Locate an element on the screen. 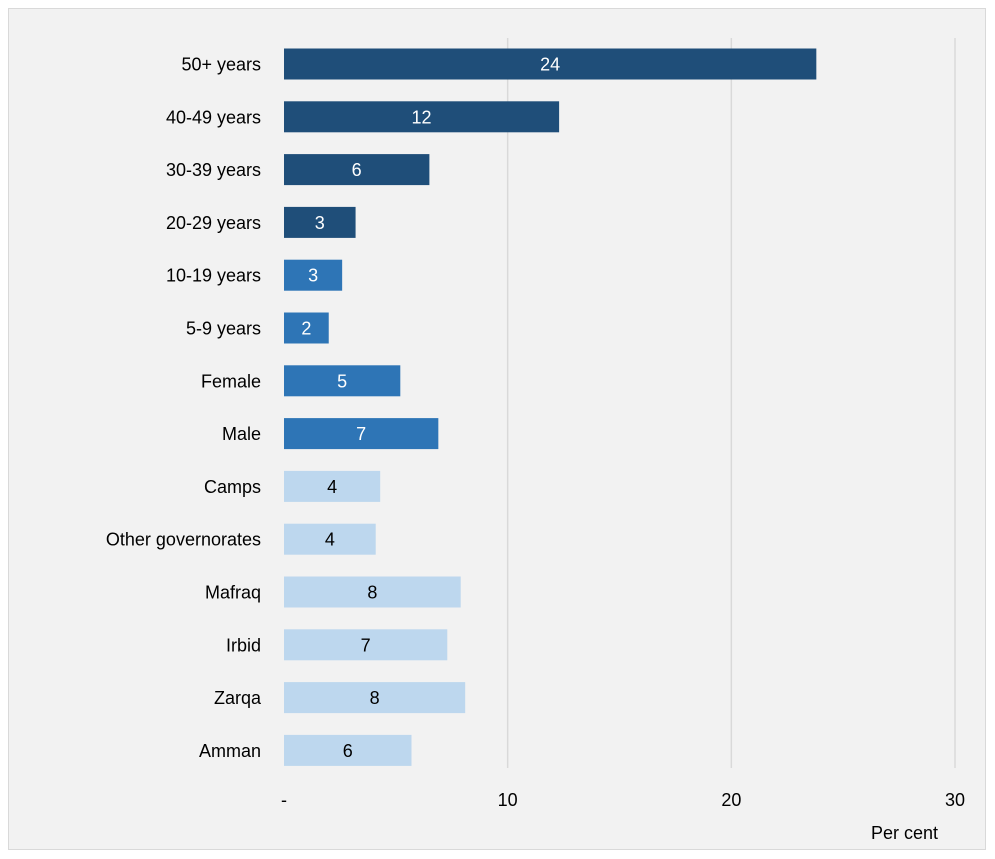  category-label: Amman is located at coordinates (230, 751).